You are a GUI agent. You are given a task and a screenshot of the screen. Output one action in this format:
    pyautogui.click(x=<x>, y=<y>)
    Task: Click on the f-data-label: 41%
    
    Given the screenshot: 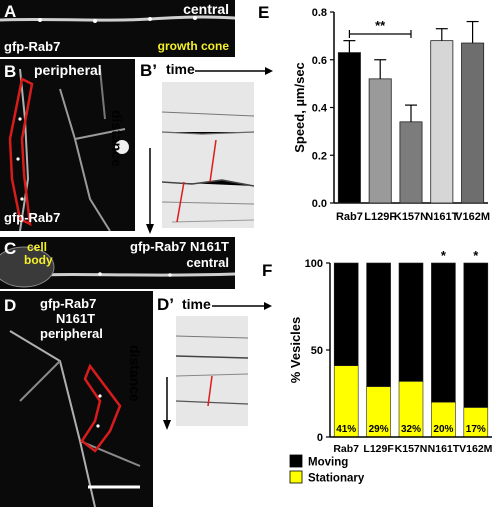 What is the action you would take?
    pyautogui.click(x=346, y=429)
    